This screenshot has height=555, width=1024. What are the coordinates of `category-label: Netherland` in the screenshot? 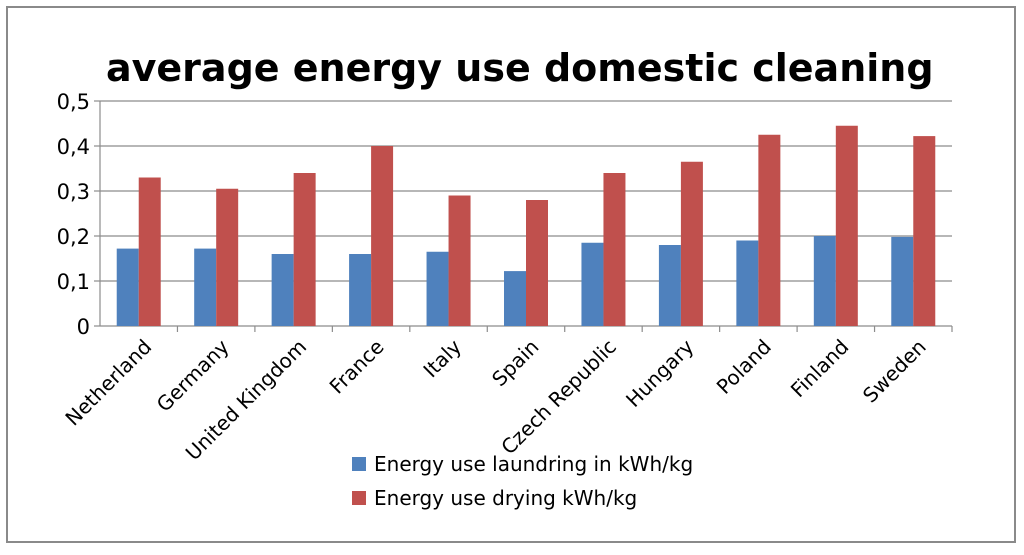 It's located at (108, 383).